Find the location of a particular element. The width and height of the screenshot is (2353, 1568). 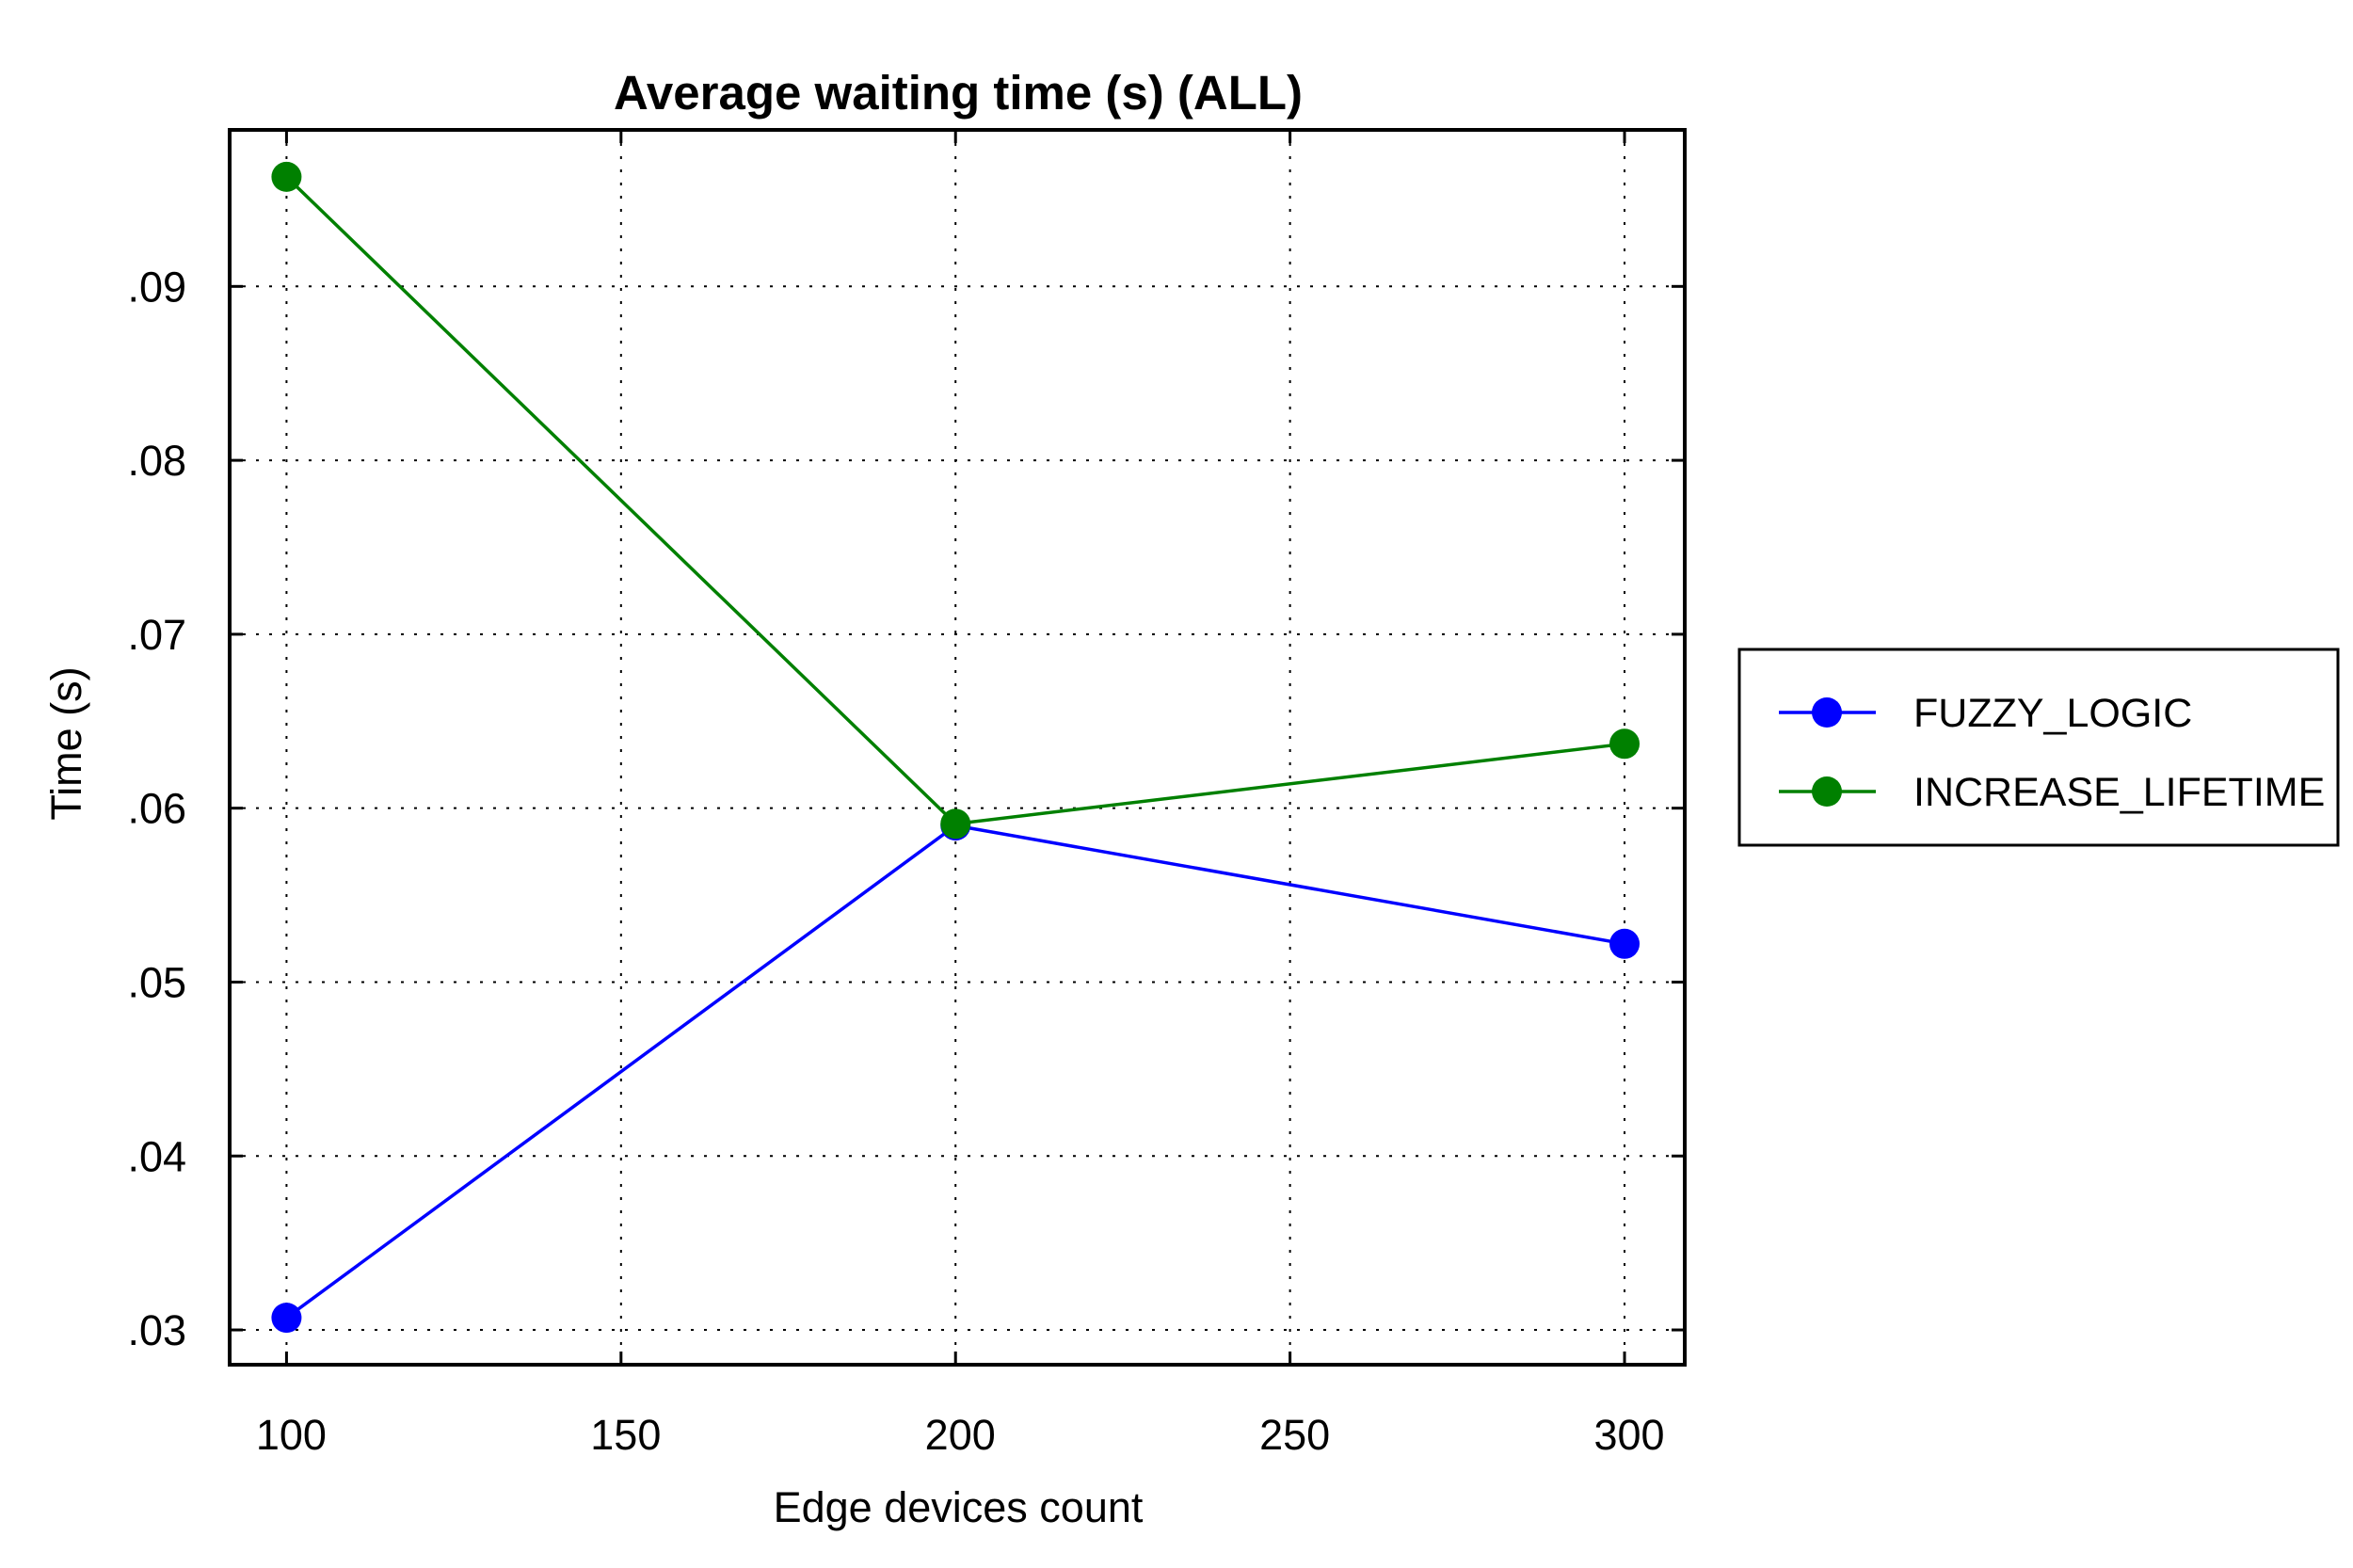

y-tick-label: .07 is located at coordinates (156, 635).